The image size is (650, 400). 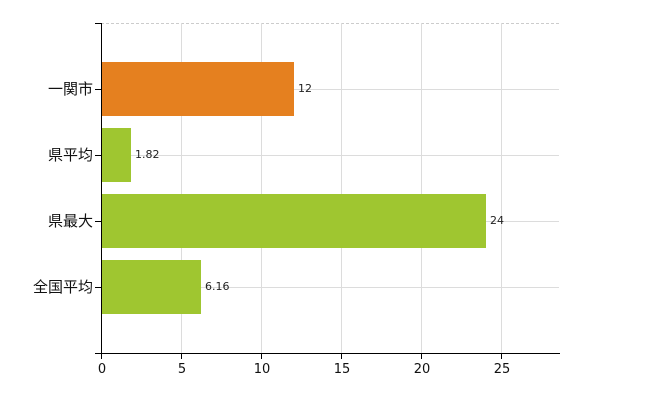 What do you see at coordinates (70, 89) in the screenshot?
I see `category-label: 一関市` at bounding box center [70, 89].